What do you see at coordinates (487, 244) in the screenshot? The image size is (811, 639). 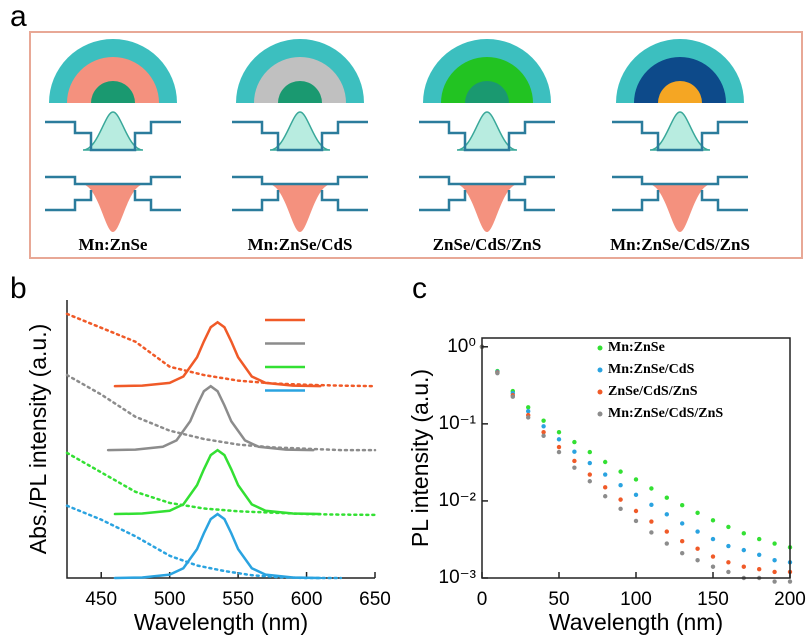 I see `caption: ZnSe/CdS/ZnS` at bounding box center [487, 244].